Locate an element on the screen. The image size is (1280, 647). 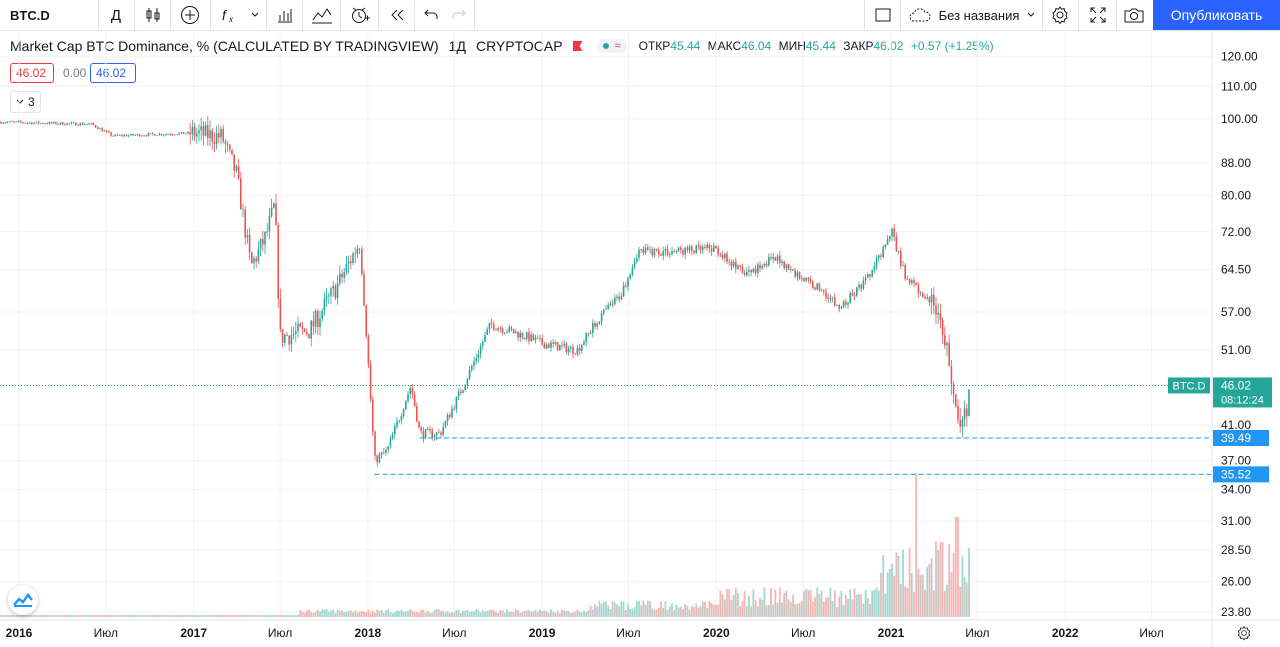
redo-icon is located at coordinates (459, 15).